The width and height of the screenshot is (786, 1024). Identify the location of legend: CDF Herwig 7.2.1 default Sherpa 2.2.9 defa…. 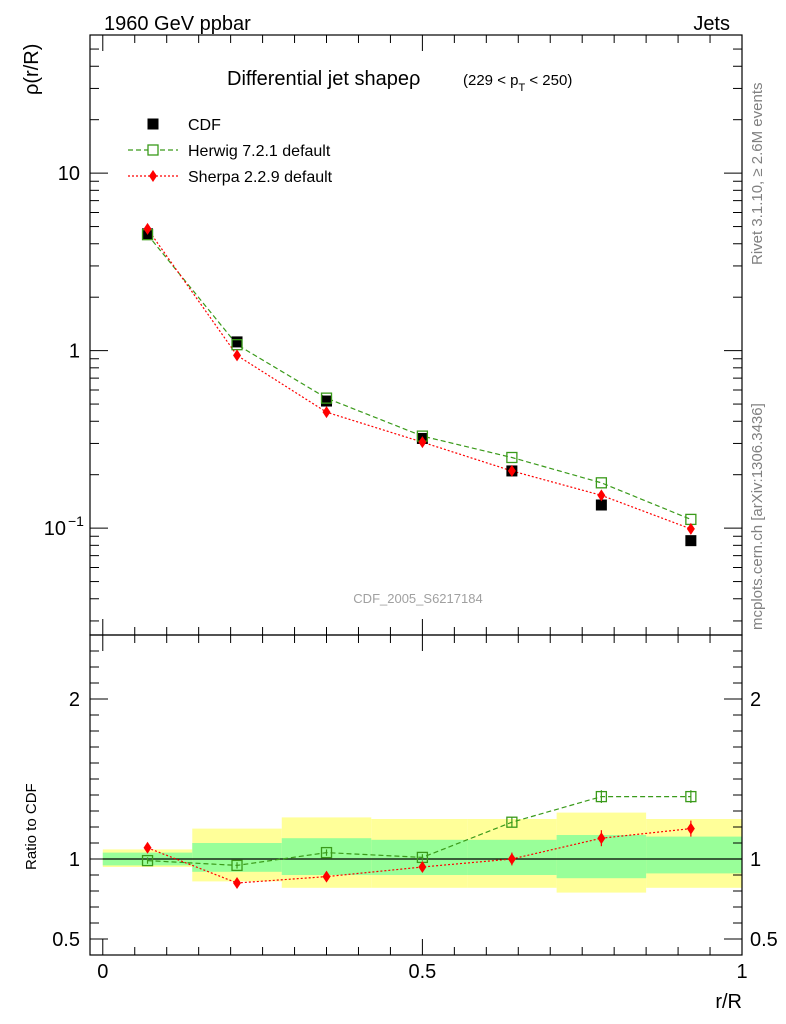
(230, 151).